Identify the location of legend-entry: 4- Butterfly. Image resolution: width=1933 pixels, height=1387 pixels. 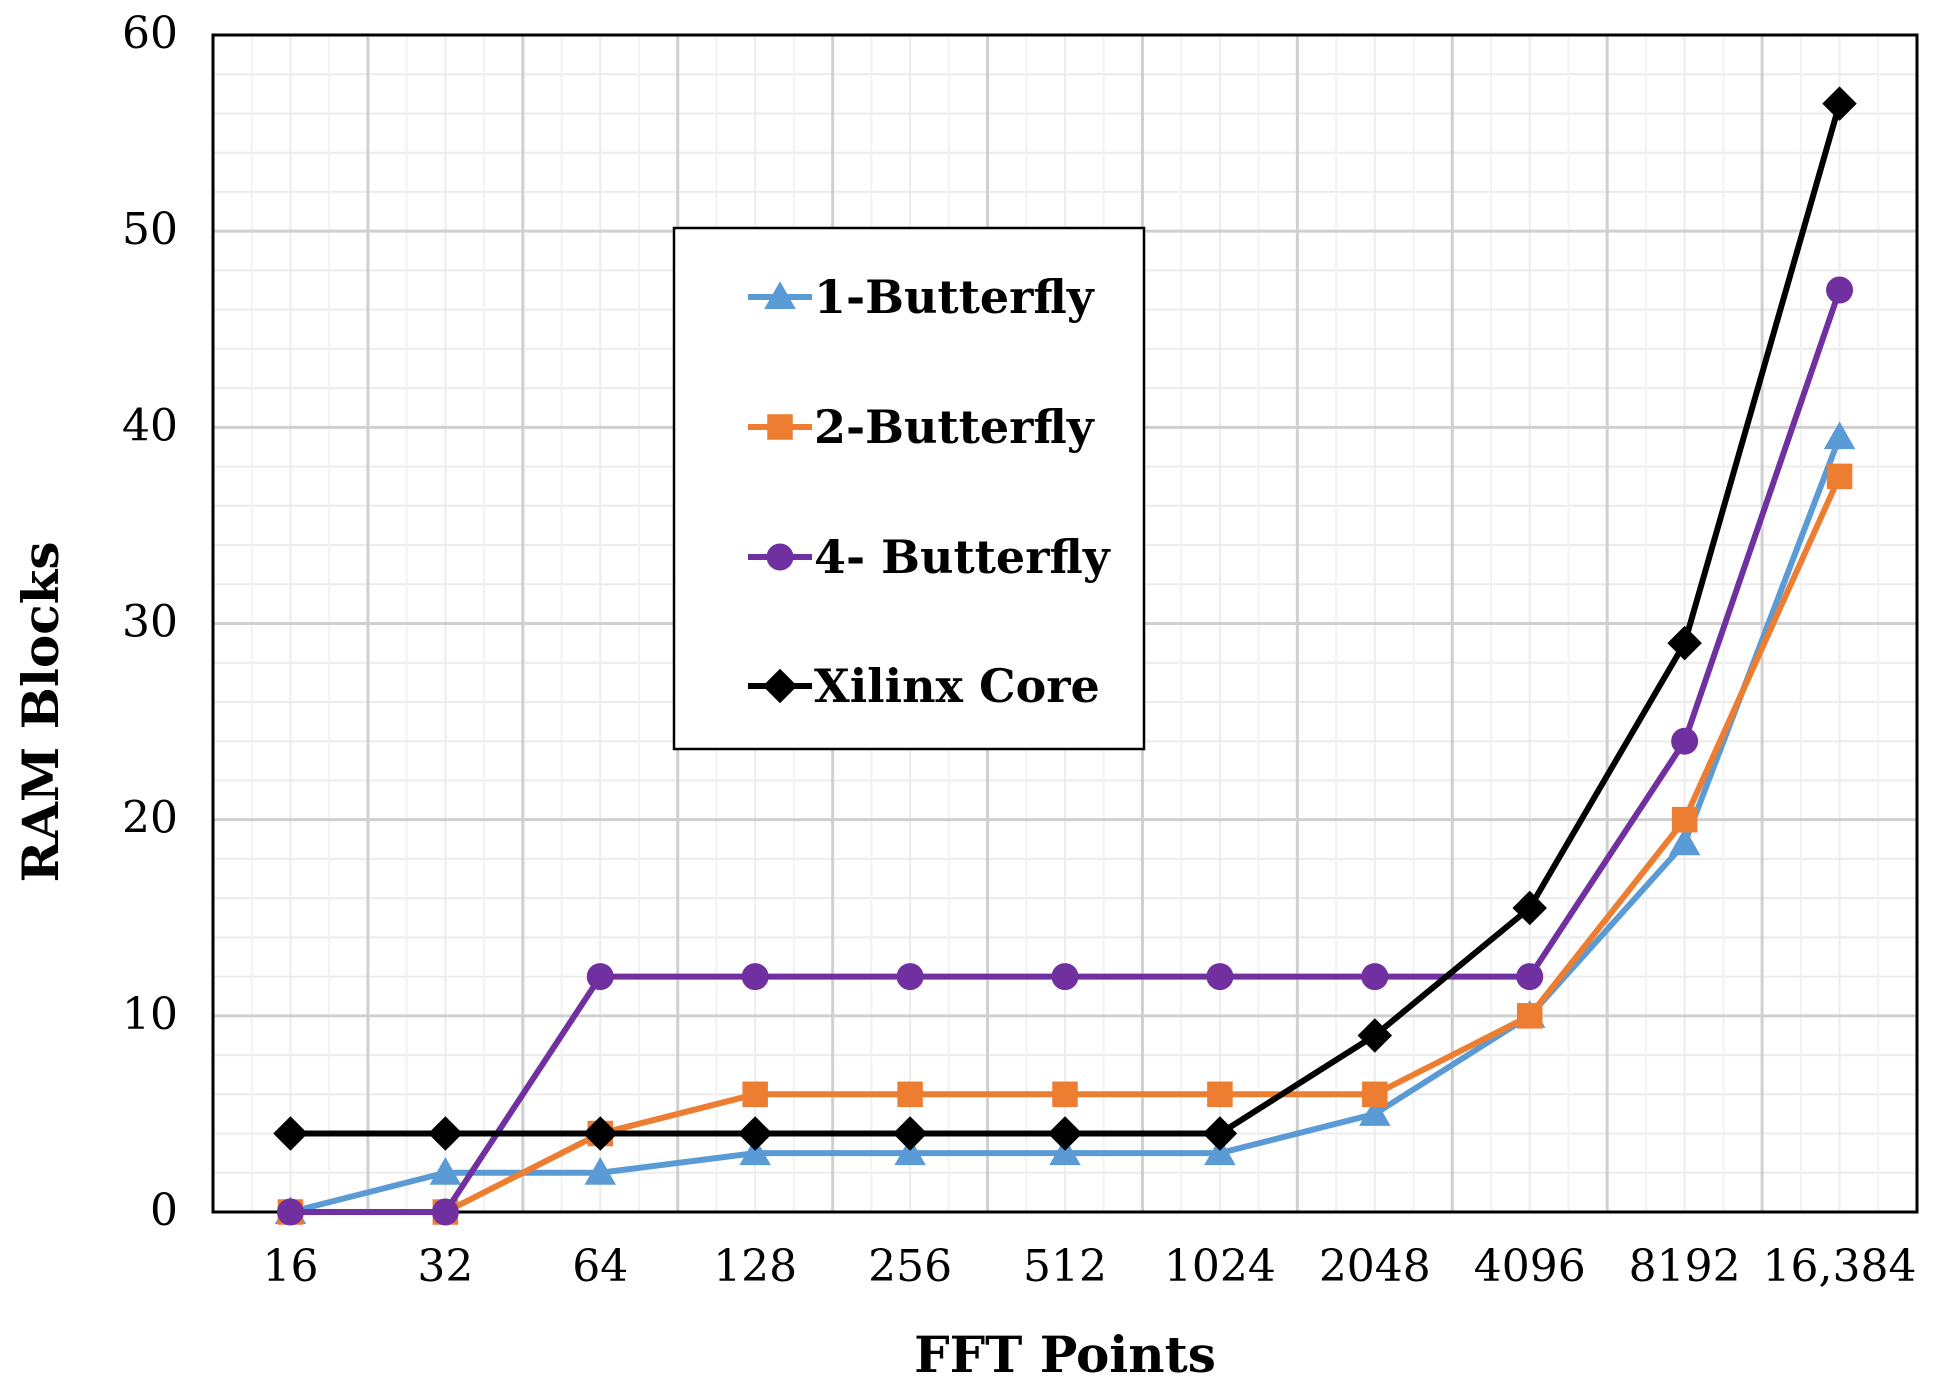
(929, 557).